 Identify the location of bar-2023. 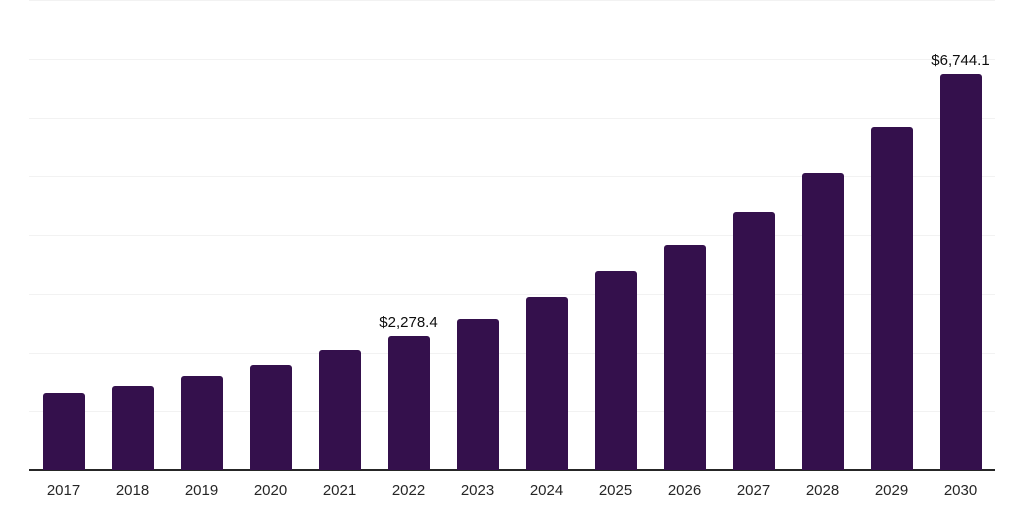
(477, 394).